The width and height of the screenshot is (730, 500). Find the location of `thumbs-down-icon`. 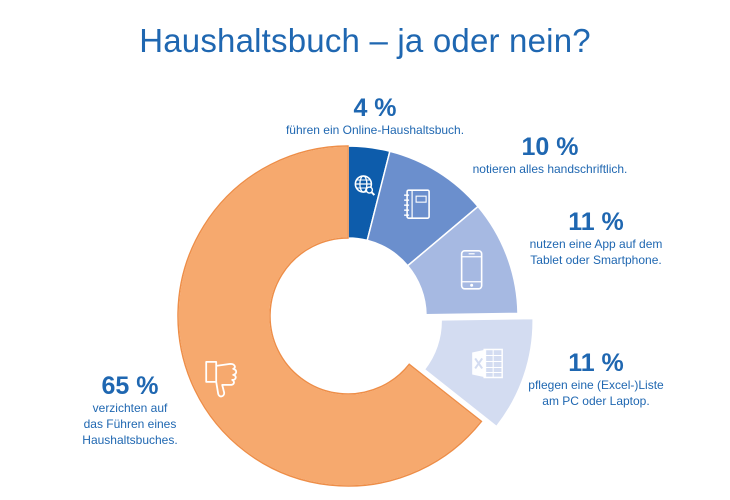

thumbs-down-icon is located at coordinates (221, 379).